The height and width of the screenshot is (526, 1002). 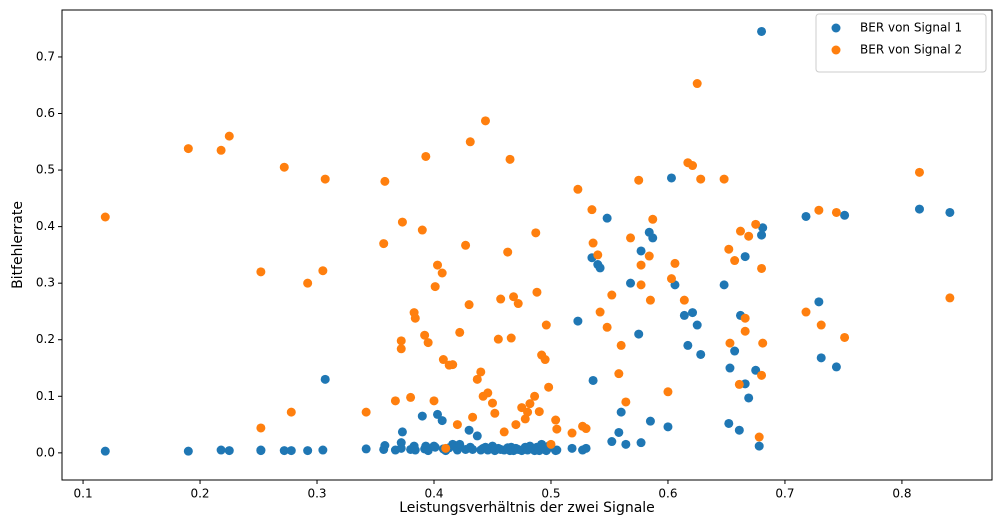 I want to click on legend-label: BER von Signal 2, so click(x=911, y=50).